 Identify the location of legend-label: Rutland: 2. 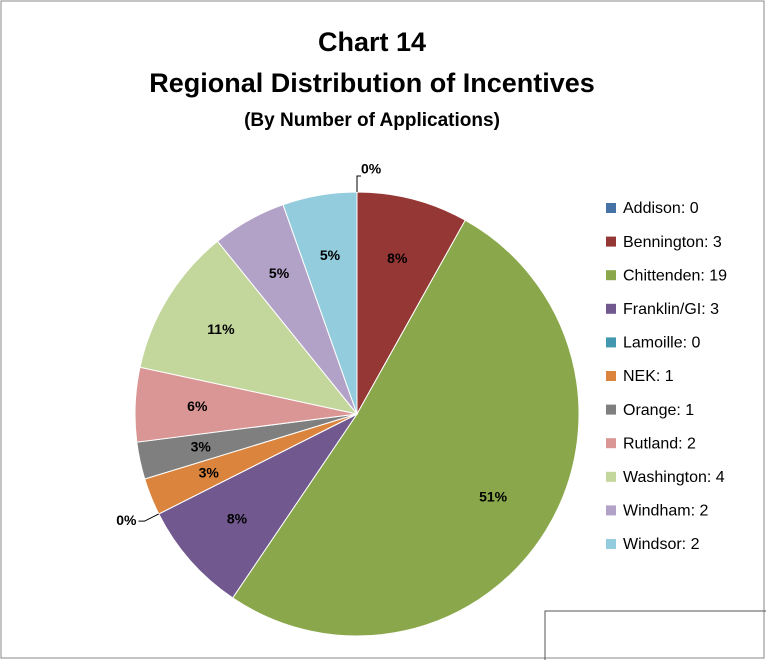
(659, 443).